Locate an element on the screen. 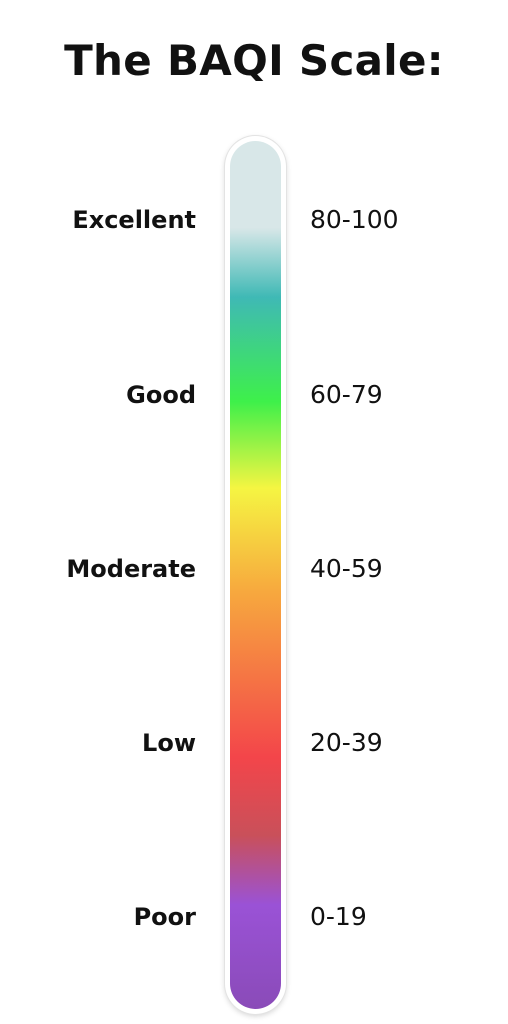 The image size is (508, 1024). scale-row-low: Low 20-39 is located at coordinates (254, 743).